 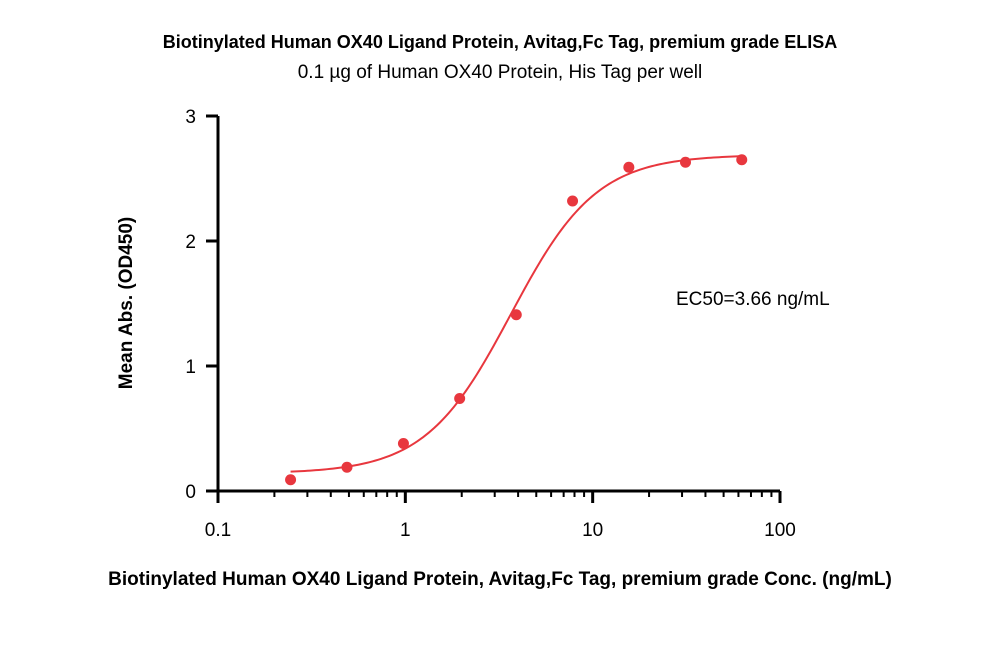 I want to click on y-tick-label: 2, so click(x=190, y=242).